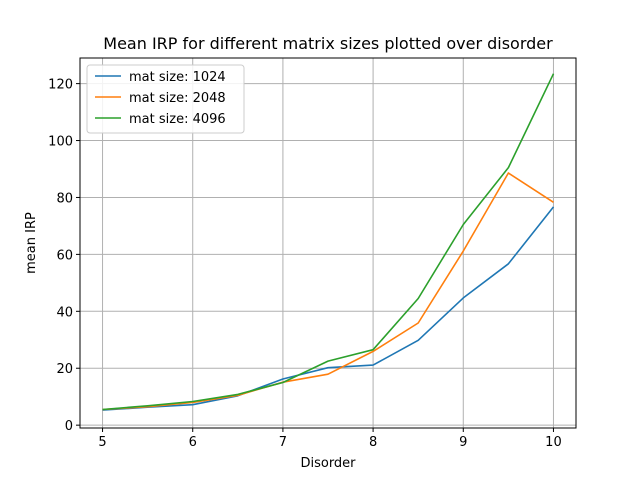 The width and height of the screenshot is (640, 480). I want to click on x-axis: 5 6 7 8 9 10, so click(330, 439).